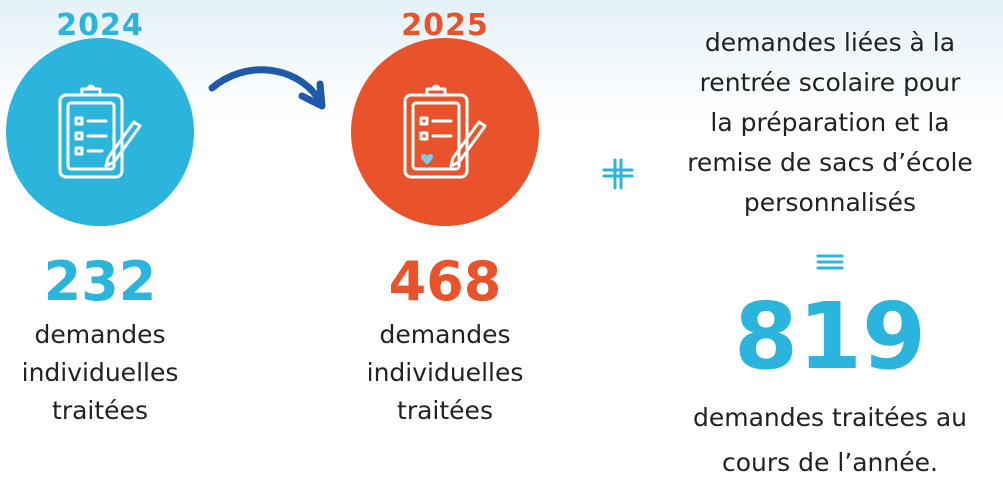  I want to click on total-count: 819, so click(830, 336).